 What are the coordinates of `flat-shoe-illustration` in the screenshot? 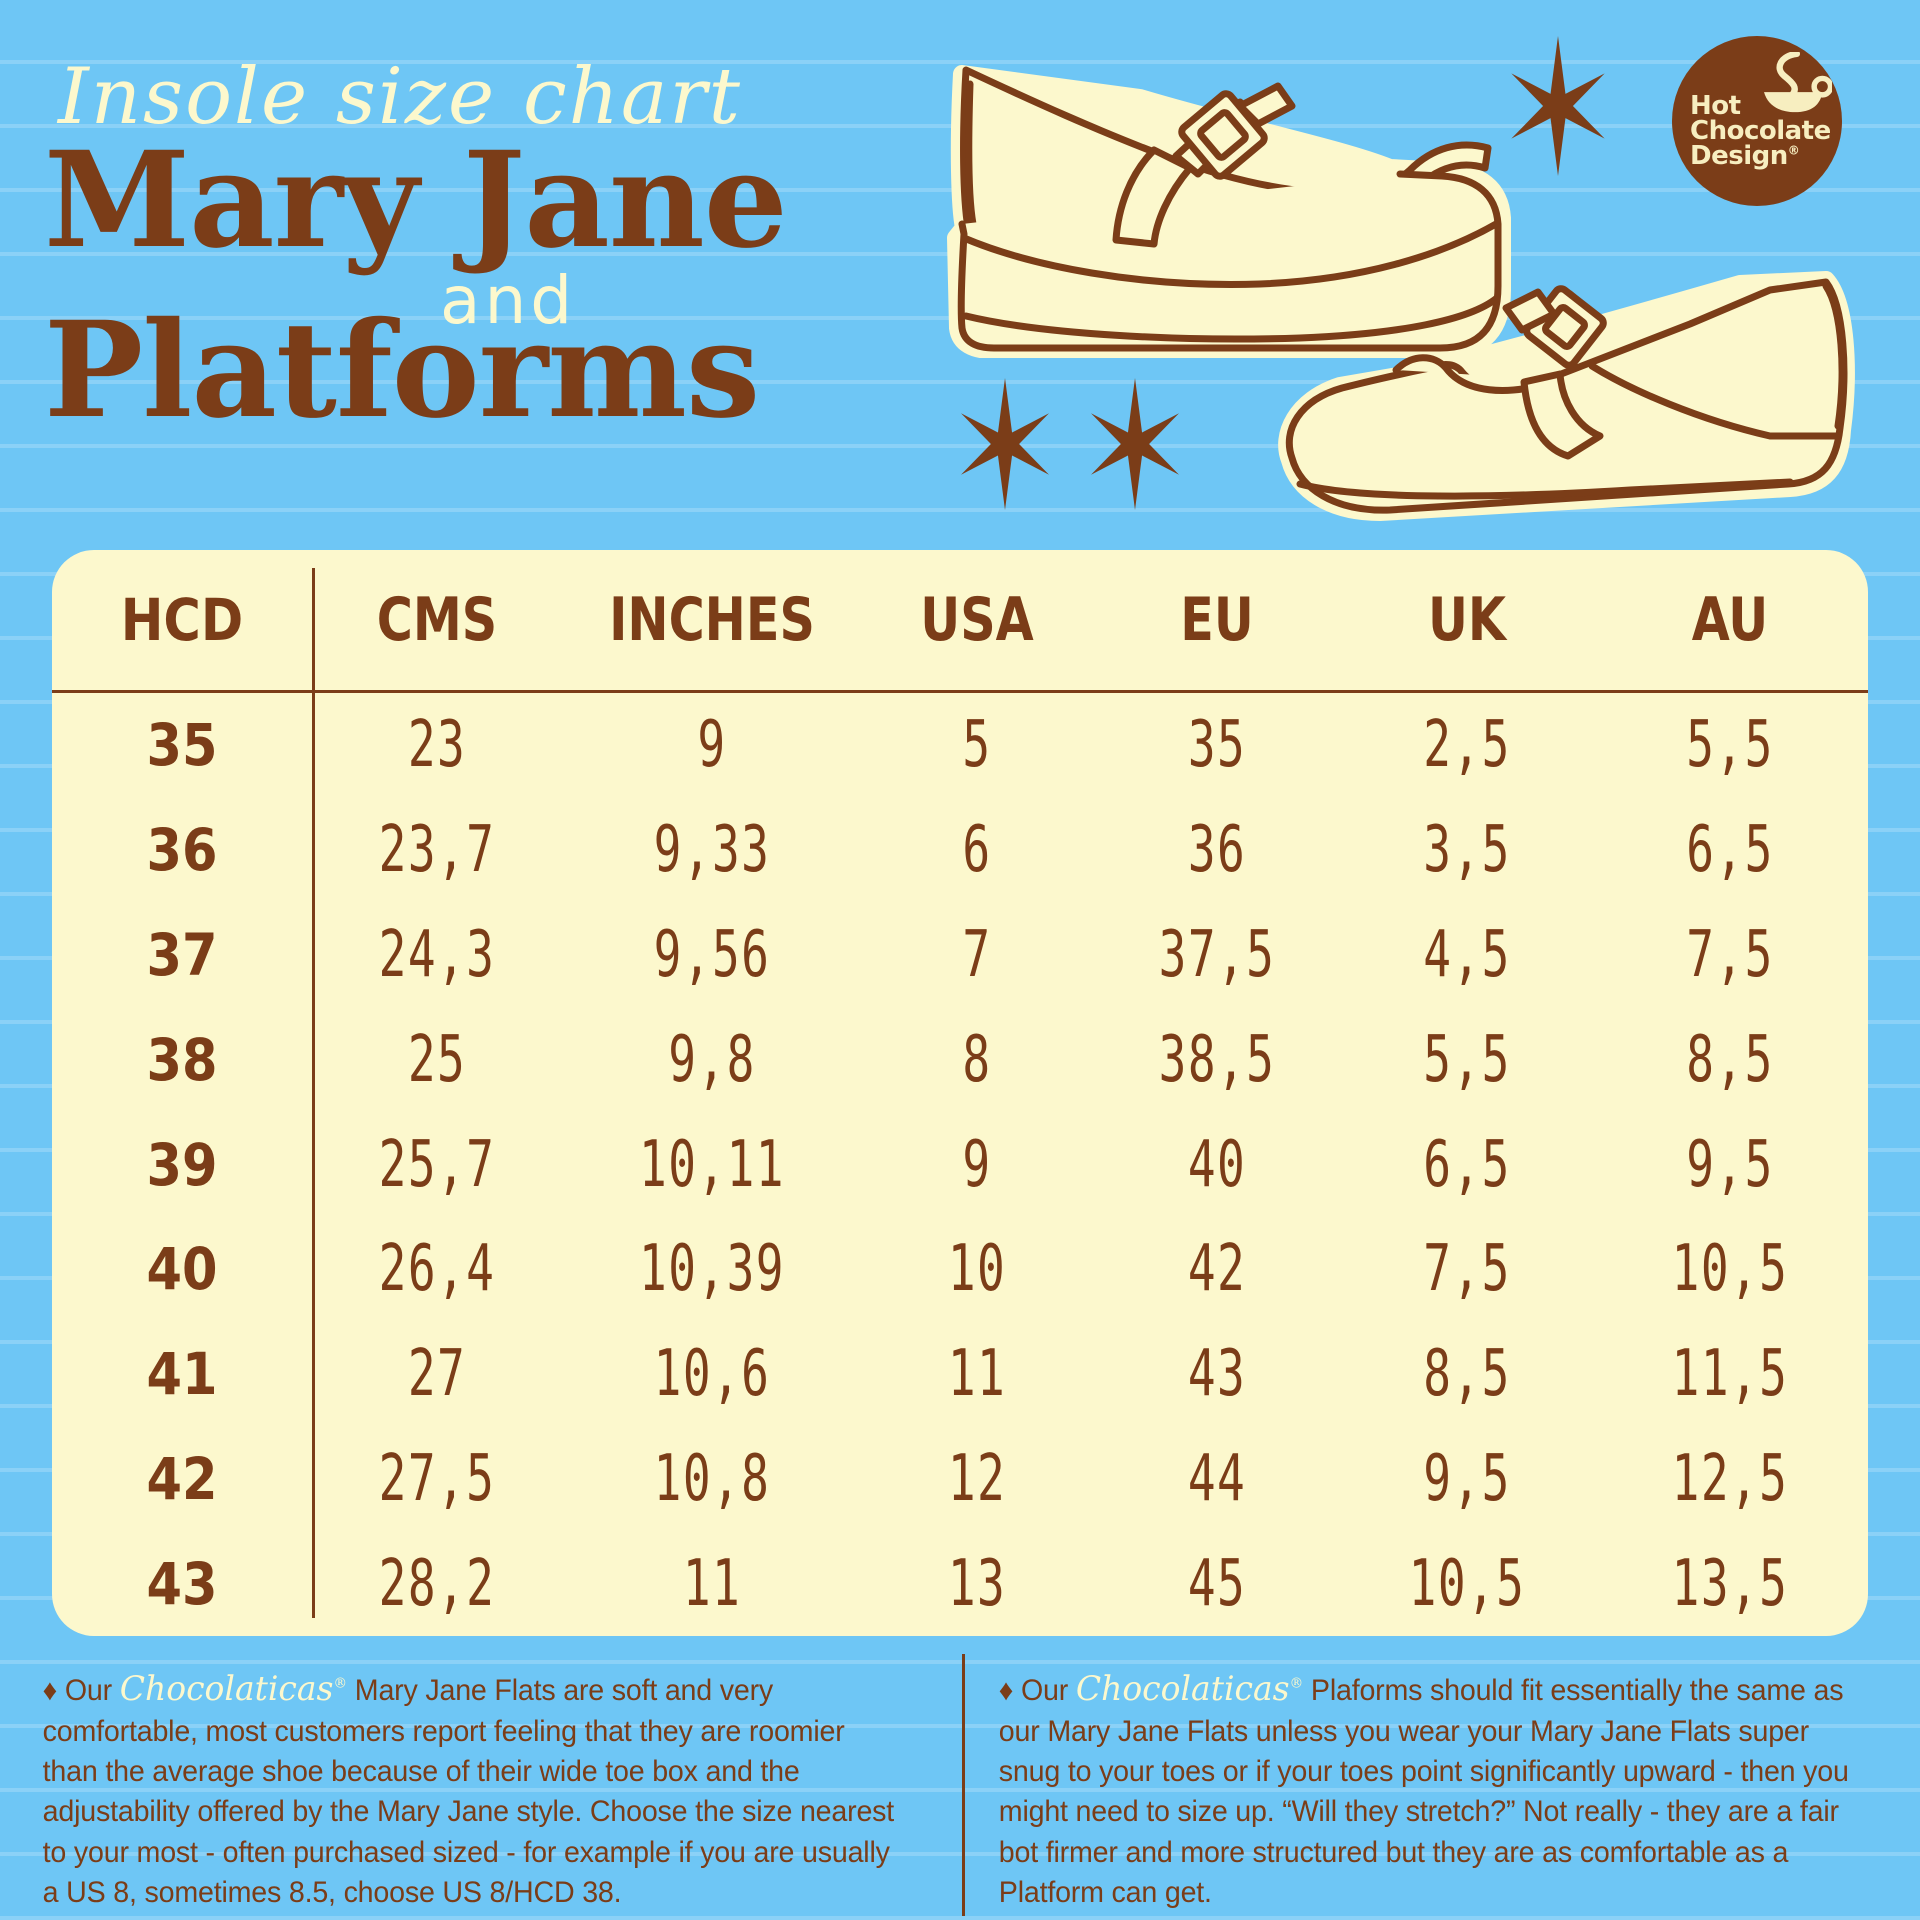 It's located at (1566, 396).